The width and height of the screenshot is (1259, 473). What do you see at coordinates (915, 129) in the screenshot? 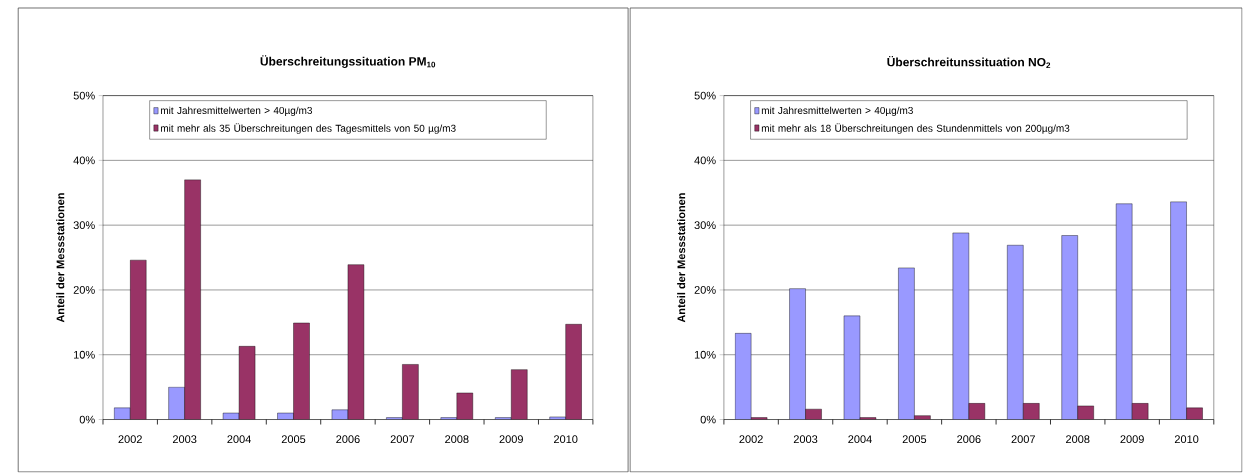
I see `legend-label: mit mehr als 18 Überschreitungen des Stundenmittels von 200µg/m3` at bounding box center [915, 129].